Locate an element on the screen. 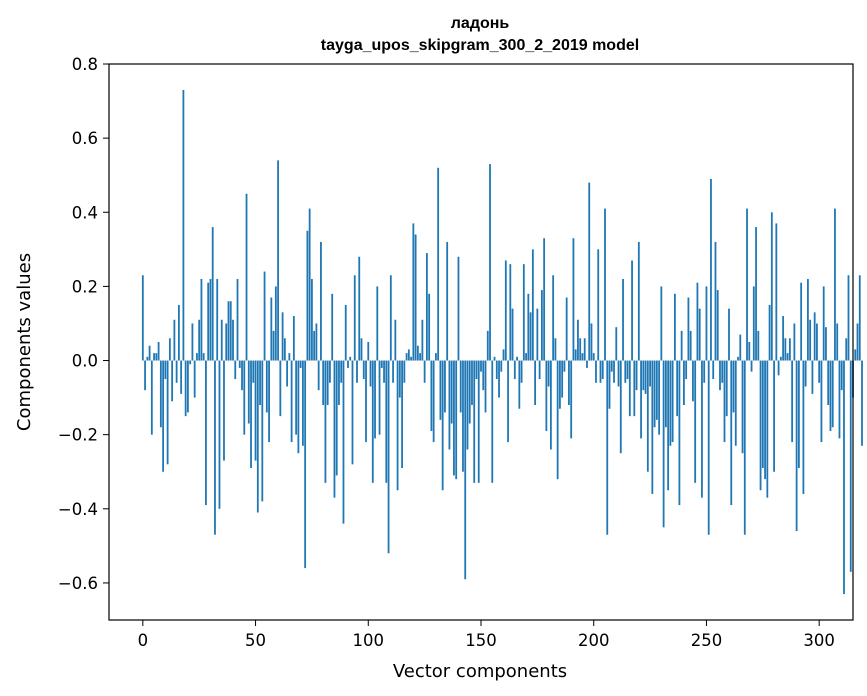 The image size is (867, 696). x-tick-label: 200 is located at coordinates (594, 640).